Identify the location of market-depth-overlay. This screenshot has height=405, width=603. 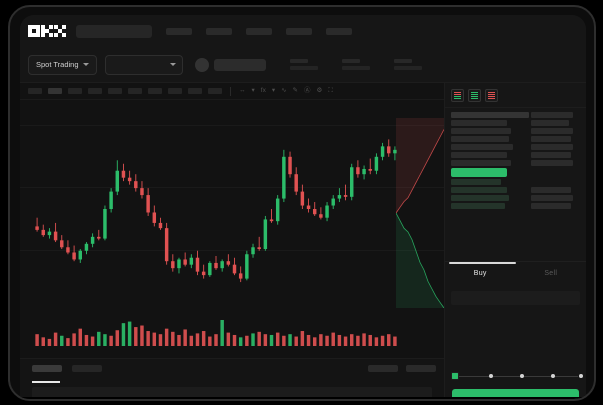
(420, 213).